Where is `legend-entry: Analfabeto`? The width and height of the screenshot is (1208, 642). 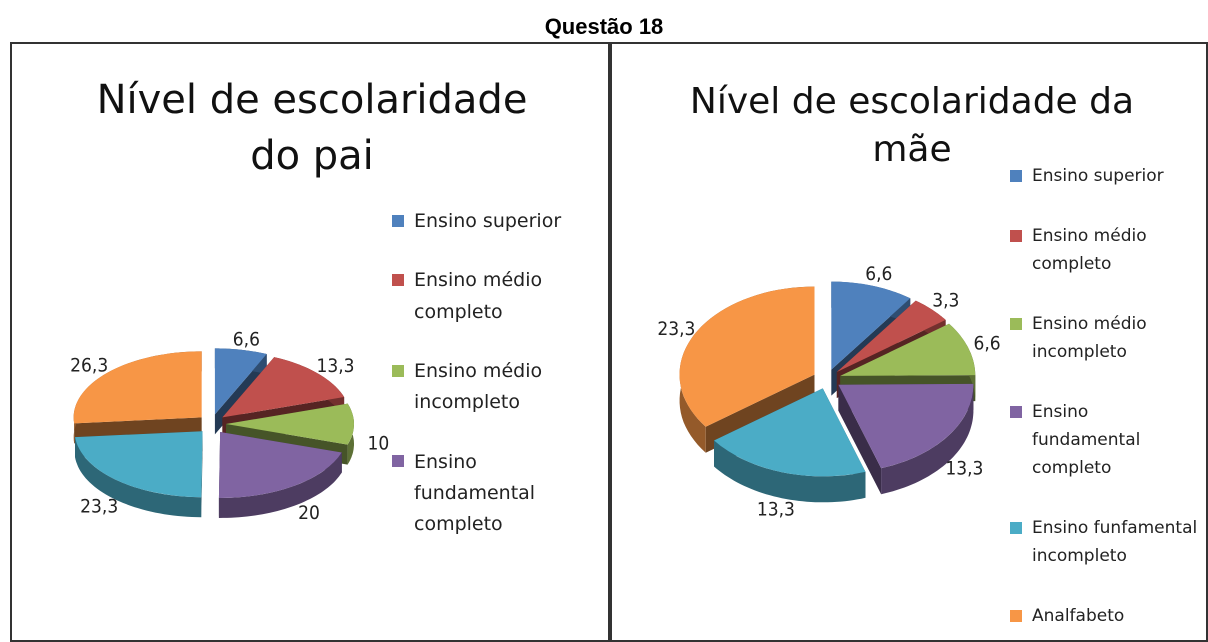
legend-entry: Analfabeto is located at coordinates (1105, 616).